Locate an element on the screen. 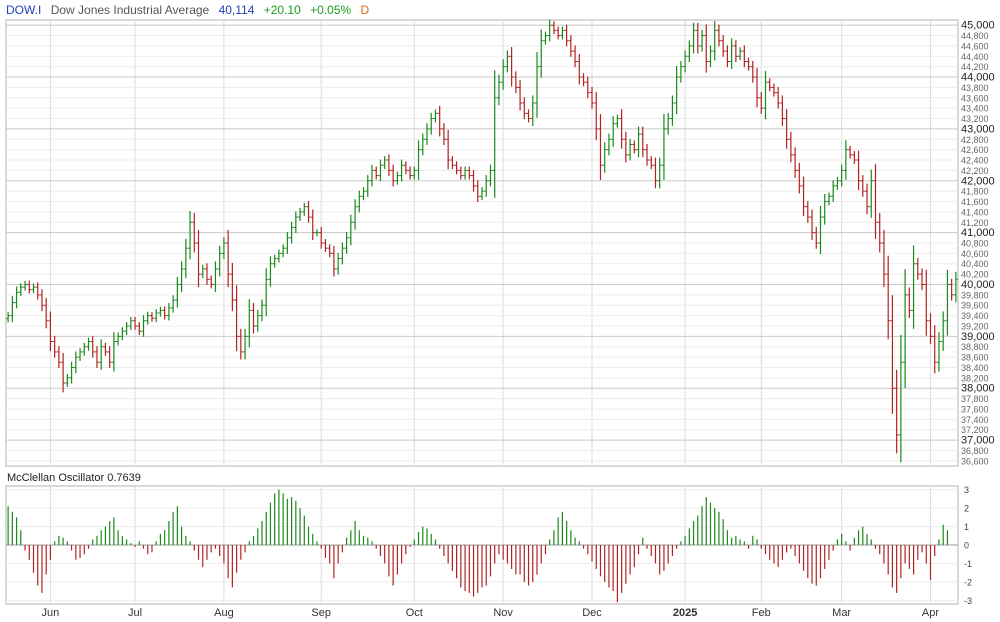 This screenshot has width=1000, height=622. price-axis-tick-label: 37,400 is located at coordinates (975, 420).